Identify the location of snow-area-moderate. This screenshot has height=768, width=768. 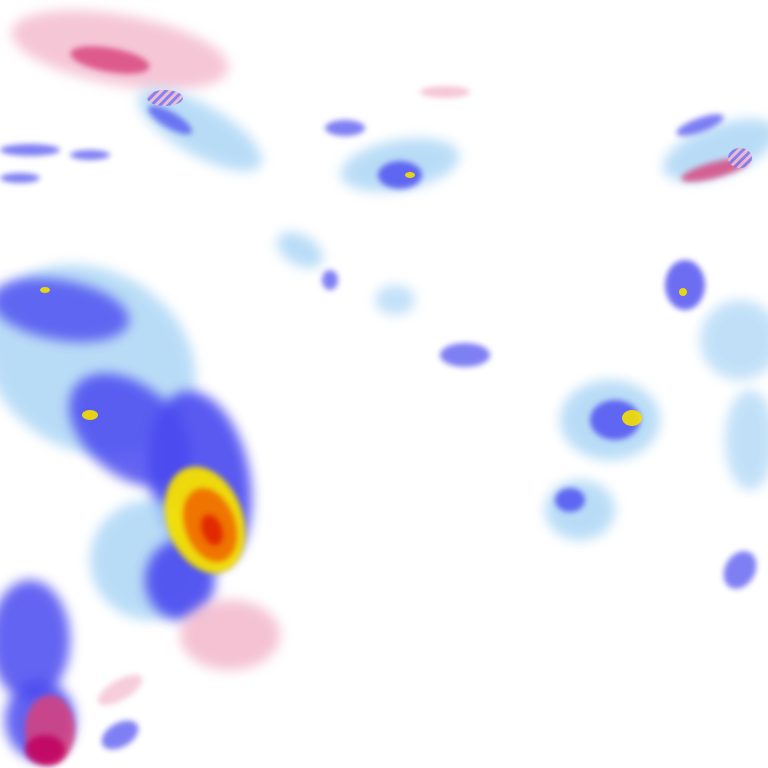
(110, 60).